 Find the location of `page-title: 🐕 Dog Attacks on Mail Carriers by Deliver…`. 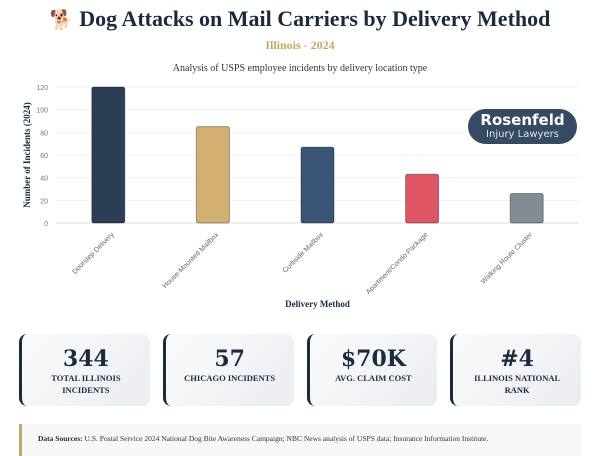

page-title: 🐕 Dog Attacks on Mail Carriers by Deliver… is located at coordinates (300, 20).